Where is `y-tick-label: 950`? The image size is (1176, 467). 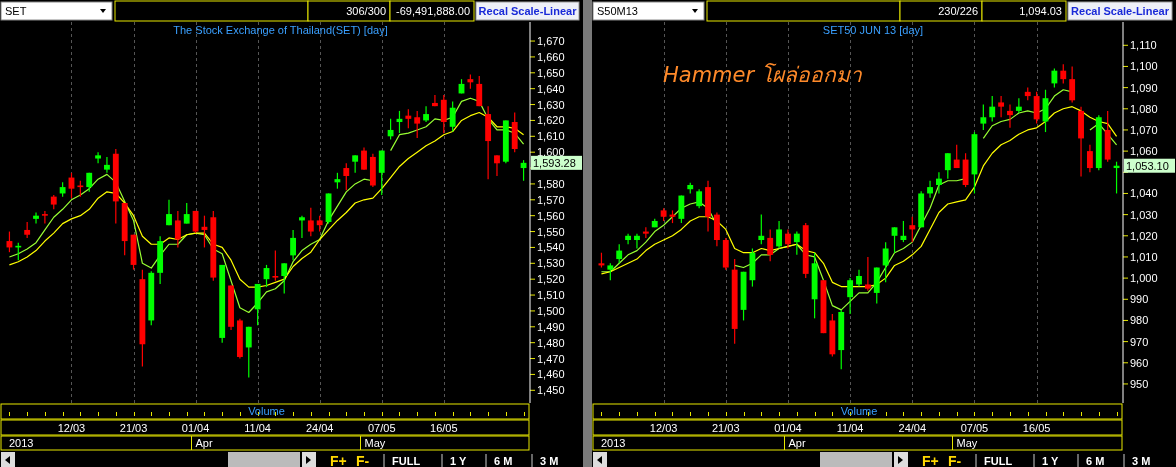
y-tick-label: 950 is located at coordinates (1139, 383).